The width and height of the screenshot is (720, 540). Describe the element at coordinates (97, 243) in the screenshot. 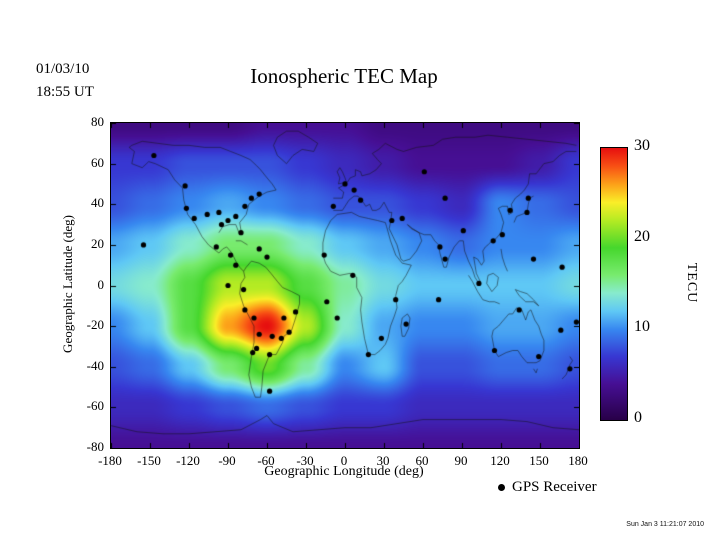

I see `y-tick-label: 20` at that location.